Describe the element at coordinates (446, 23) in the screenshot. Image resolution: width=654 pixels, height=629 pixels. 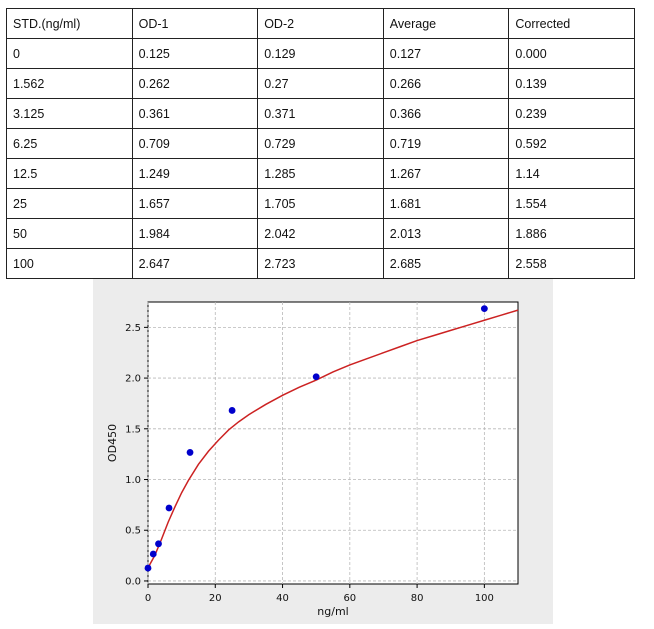
I see `column-header: Average` at that location.